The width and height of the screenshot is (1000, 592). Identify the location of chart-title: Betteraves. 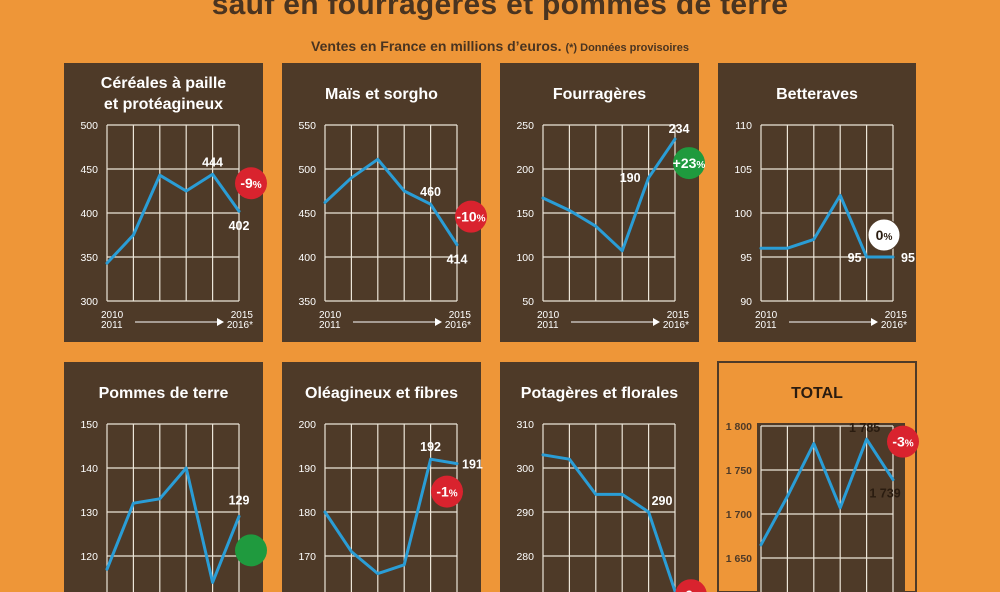
(817, 94).